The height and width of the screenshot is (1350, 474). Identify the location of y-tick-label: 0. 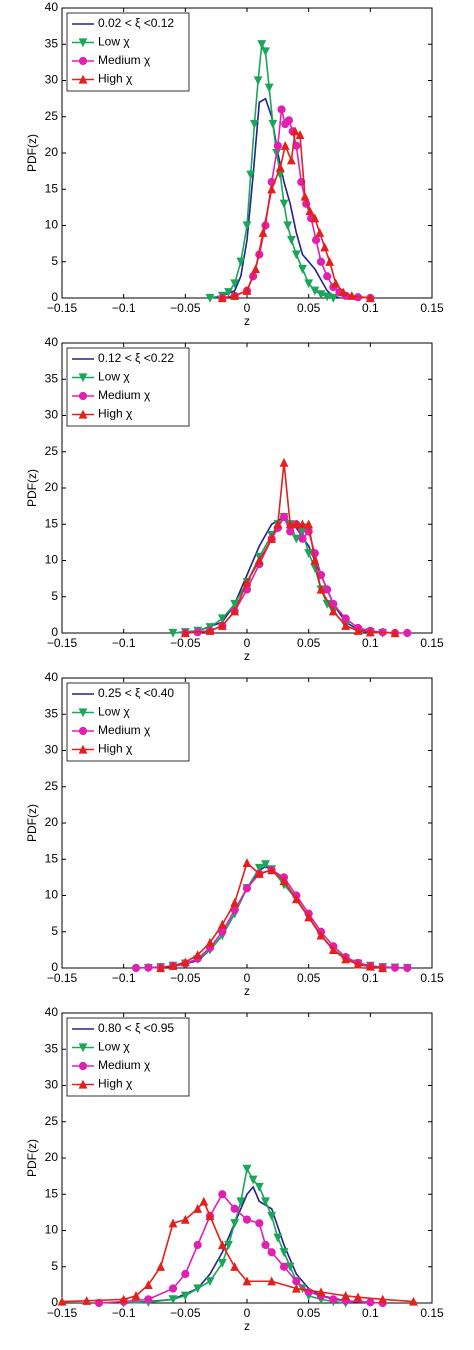
(54, 632).